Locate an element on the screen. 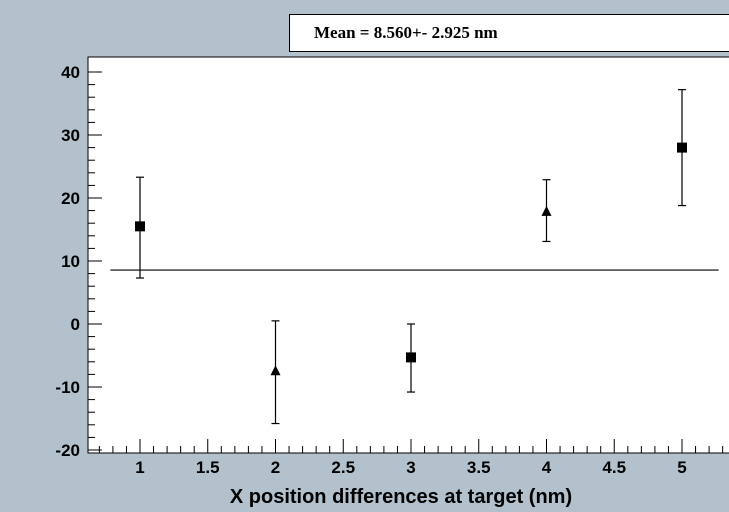 The width and height of the screenshot is (729, 512). x-tick-label: 4.5 is located at coordinates (614, 467).